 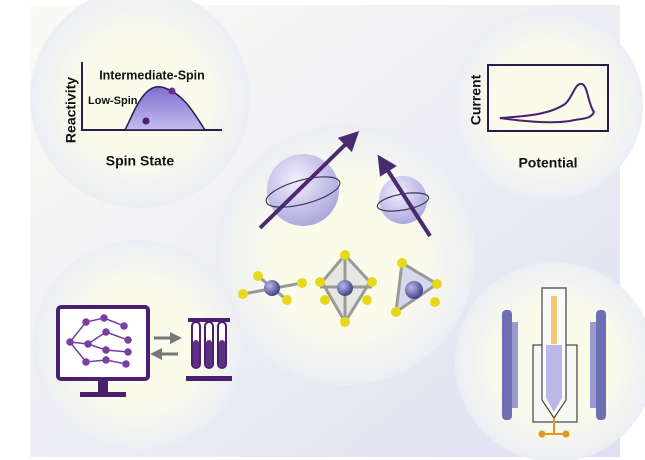 I want to click on annotation: Intermediate-Spin, so click(x=152, y=75).